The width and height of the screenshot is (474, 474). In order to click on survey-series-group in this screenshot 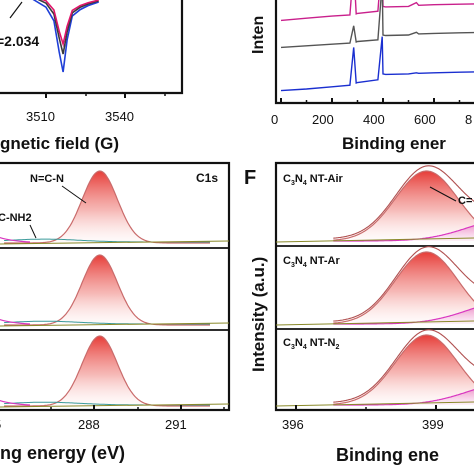, I will do `click(377, 46)`.